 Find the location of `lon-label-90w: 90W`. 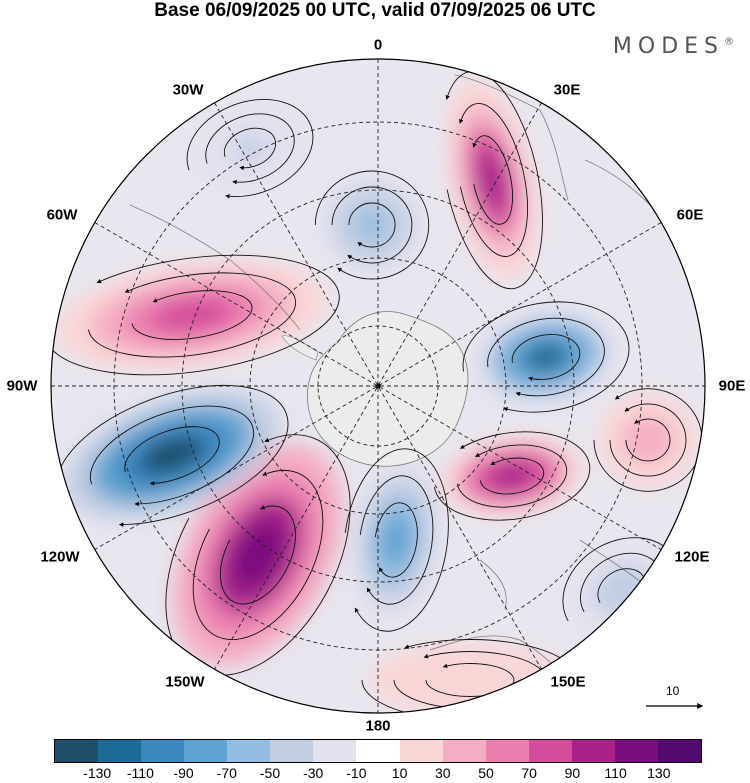

lon-label-90w: 90W is located at coordinates (22, 386).